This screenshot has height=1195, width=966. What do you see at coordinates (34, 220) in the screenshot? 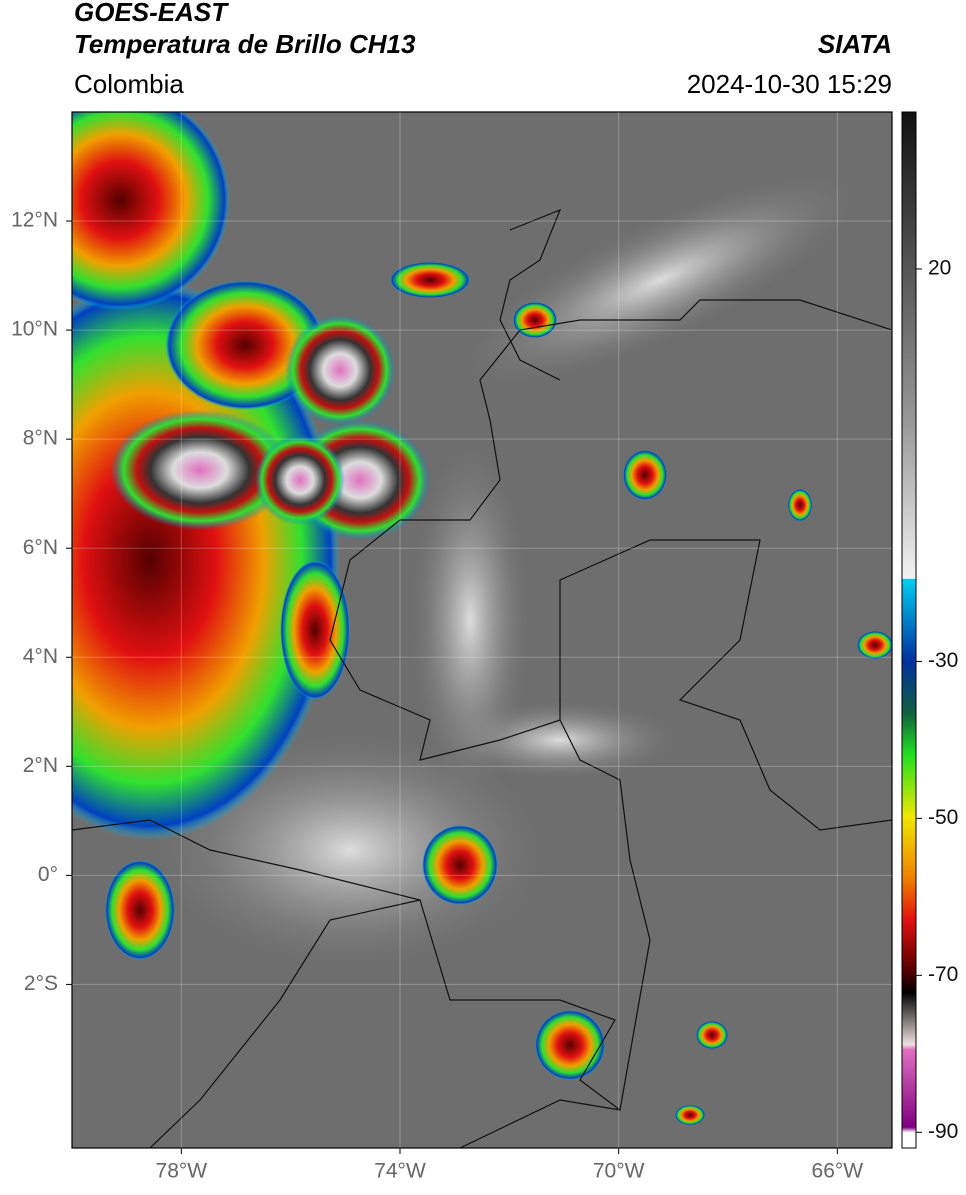
I see `y-tick-label: 12°N` at bounding box center [34, 220].